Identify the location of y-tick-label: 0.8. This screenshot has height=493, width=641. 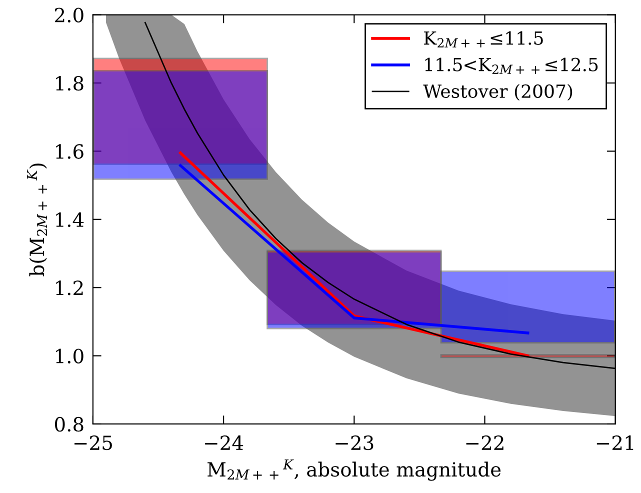
(69, 424).